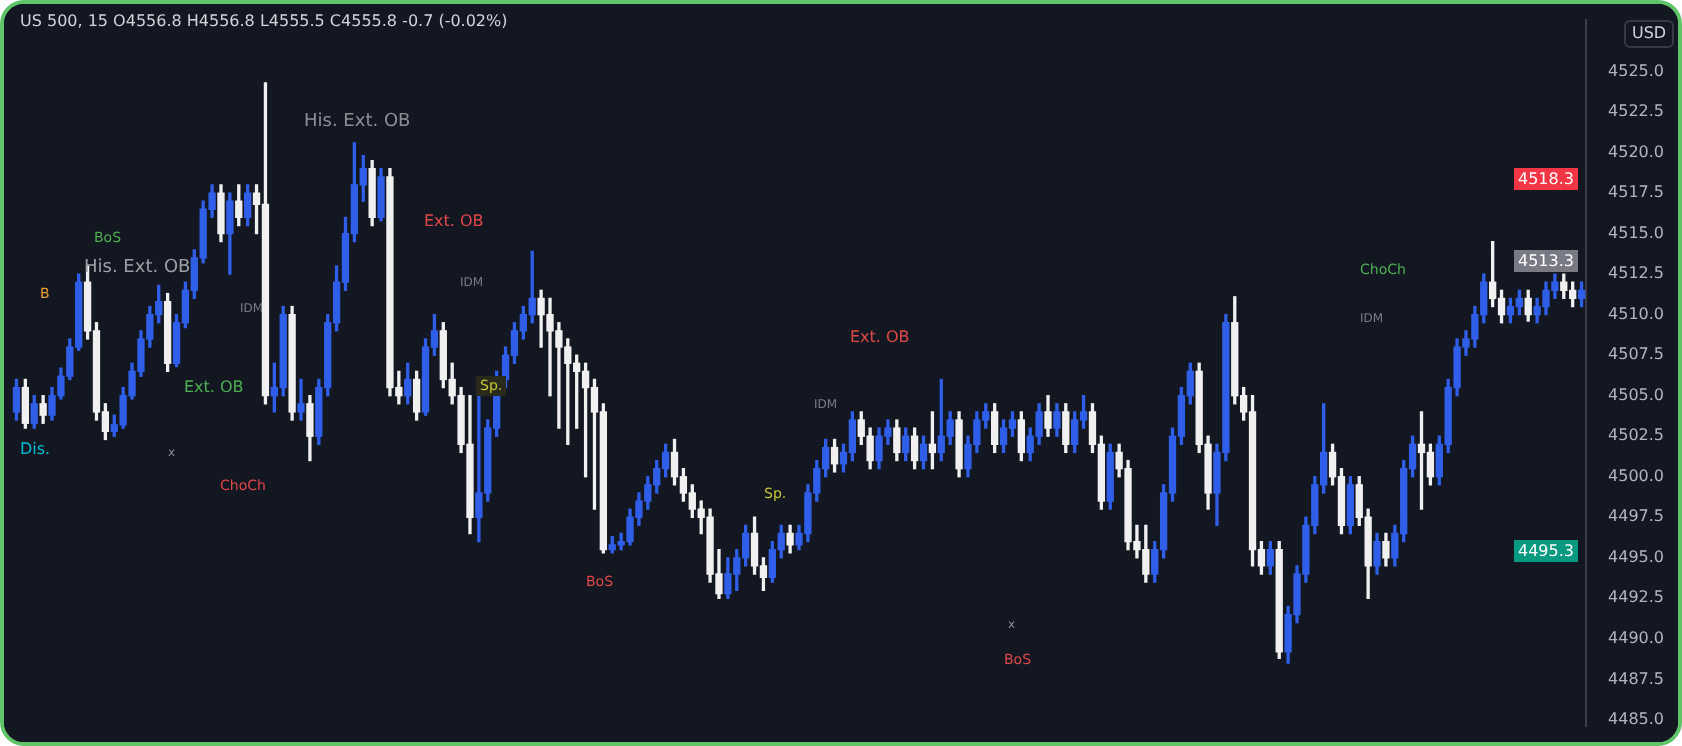  I want to click on y-tick-label: 4510.0, so click(1636, 313).